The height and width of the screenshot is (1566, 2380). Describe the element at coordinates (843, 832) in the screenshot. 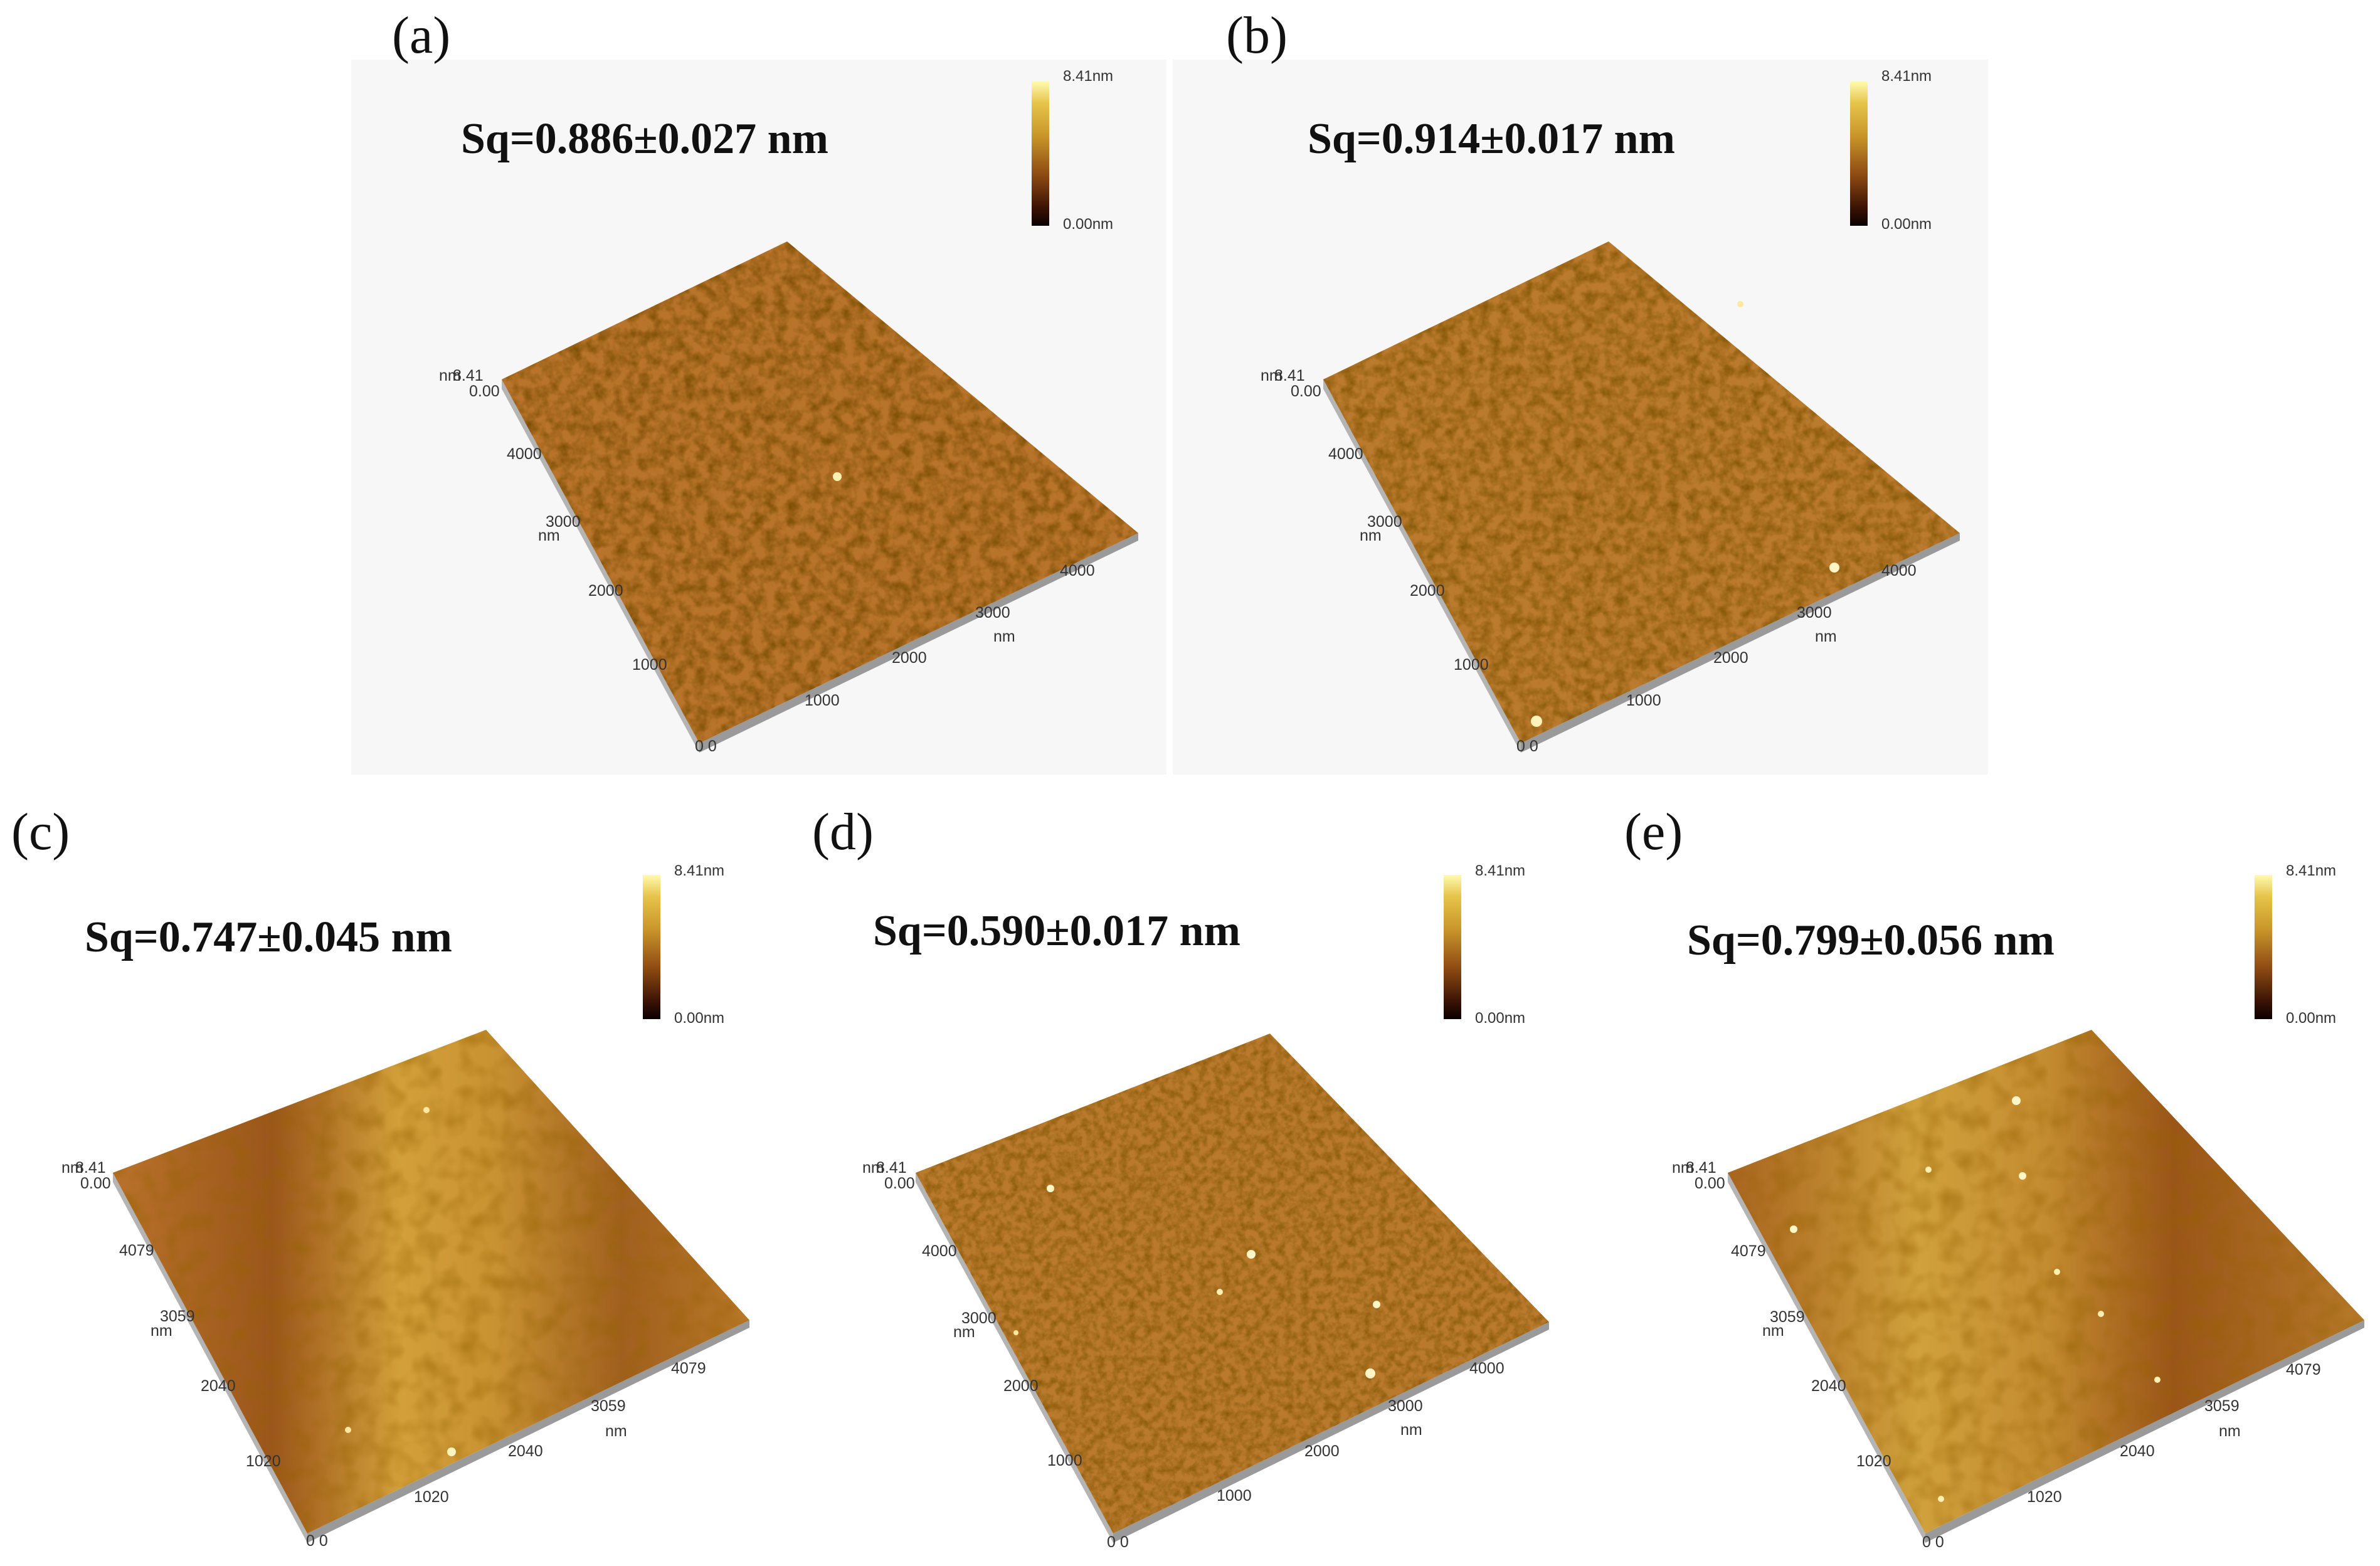

I see `panel-label: (d)` at that location.